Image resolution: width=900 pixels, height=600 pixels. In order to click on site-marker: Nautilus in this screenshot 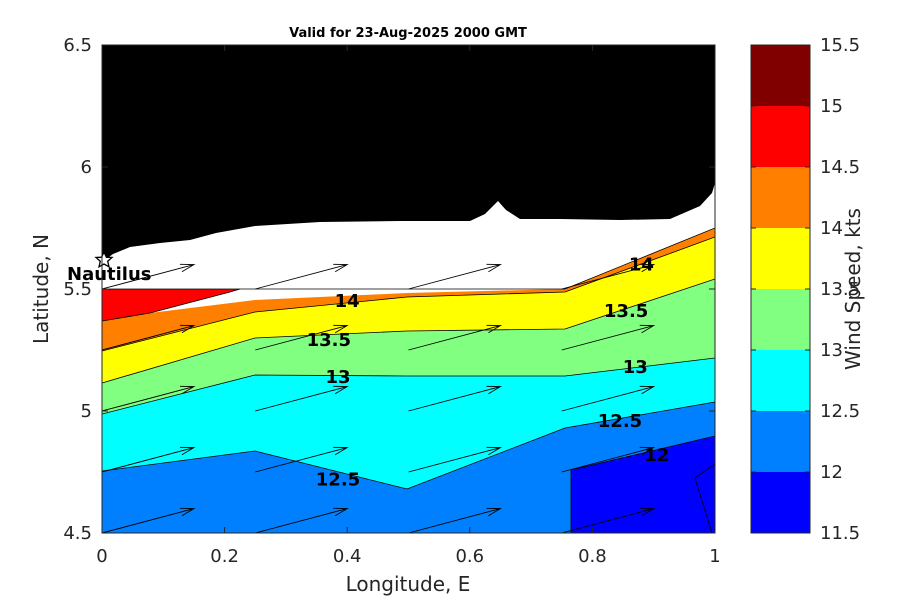, I will do `click(109, 267)`.